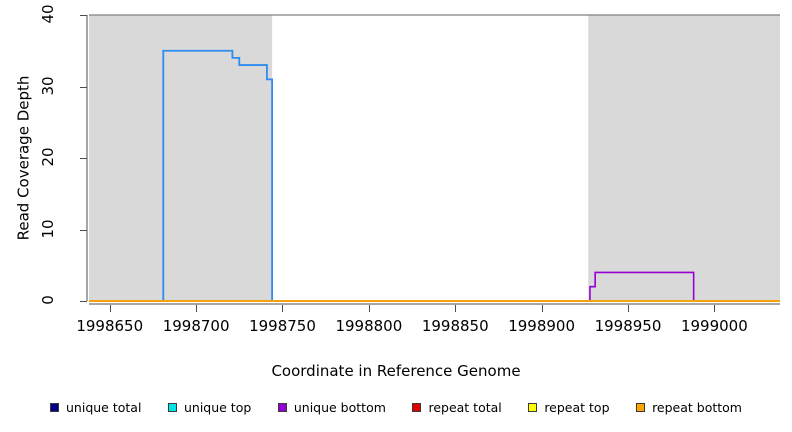 This screenshot has width=792, height=432. Describe the element at coordinates (697, 407) in the screenshot. I see `legend-label: repeat bottom` at that location.